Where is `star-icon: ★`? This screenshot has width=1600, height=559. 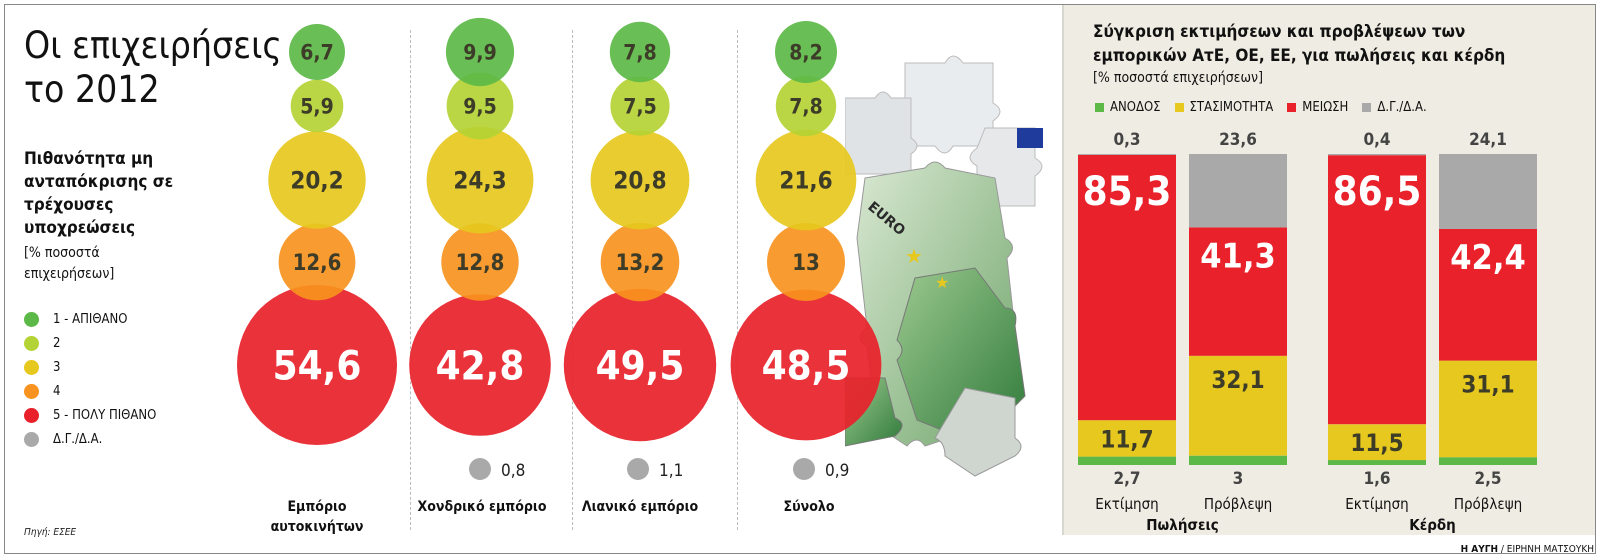 star-icon: ★ is located at coordinates (942, 282).